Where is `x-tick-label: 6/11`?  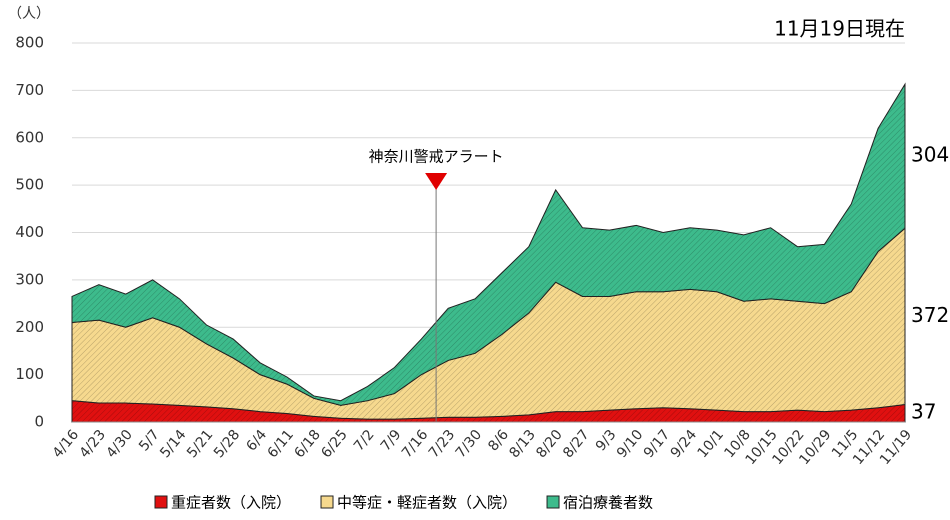
x-tick-label: 6/11 is located at coordinates (281, 444).